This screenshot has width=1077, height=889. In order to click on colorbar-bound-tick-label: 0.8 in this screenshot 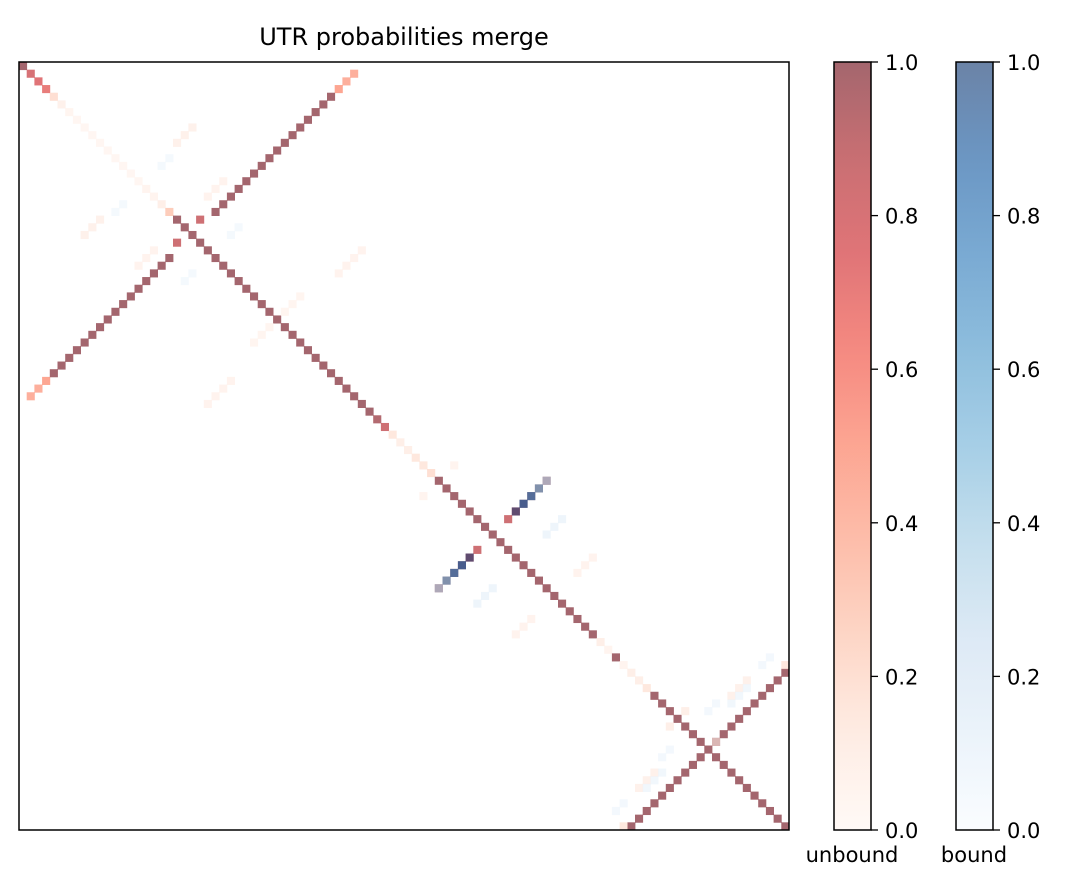, I will do `click(1023, 217)`.